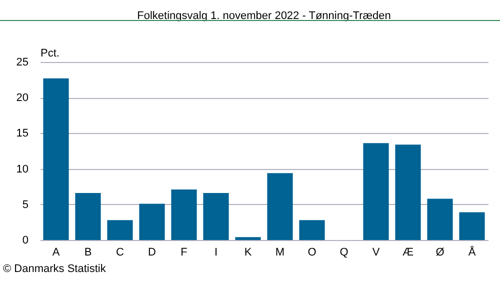 This screenshot has width=500, height=282. Describe the element at coordinates (120, 252) in the screenshot. I see `x-tick-label: C` at that location.